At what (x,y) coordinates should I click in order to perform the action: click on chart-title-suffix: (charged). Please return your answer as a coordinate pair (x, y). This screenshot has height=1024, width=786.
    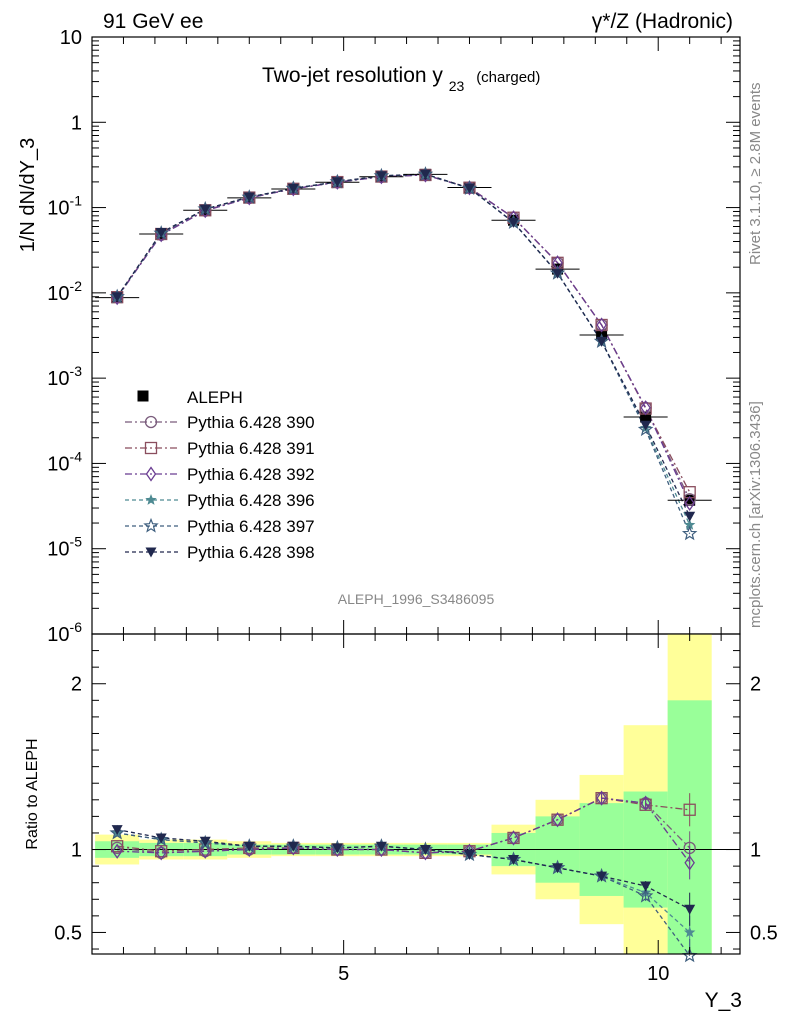
    Looking at the image, I should click on (508, 77).